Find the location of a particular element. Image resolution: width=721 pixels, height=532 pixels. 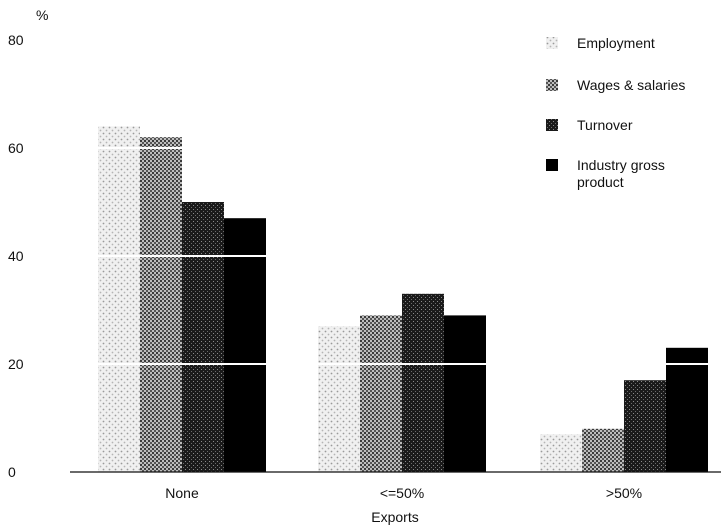

x-axis-title: Exports is located at coordinates (394, 517).